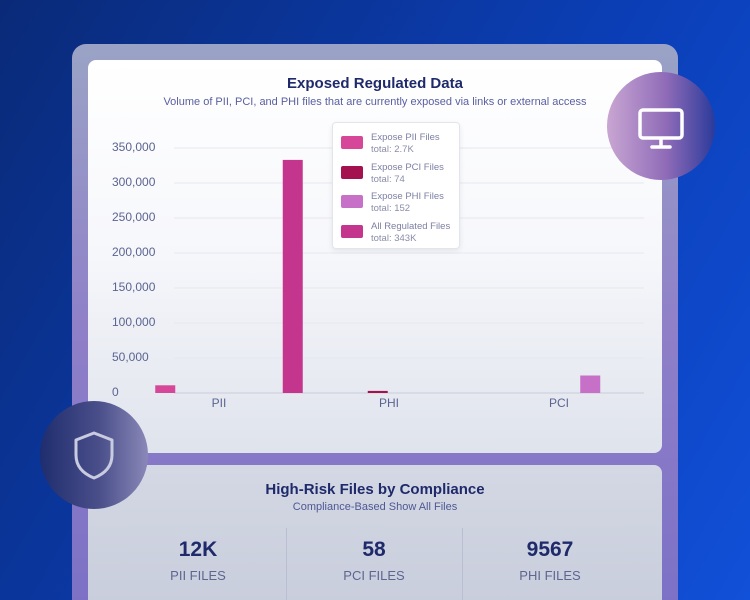 The height and width of the screenshot is (600, 750). I want to click on stat-label: PCI FILES, so click(374, 575).